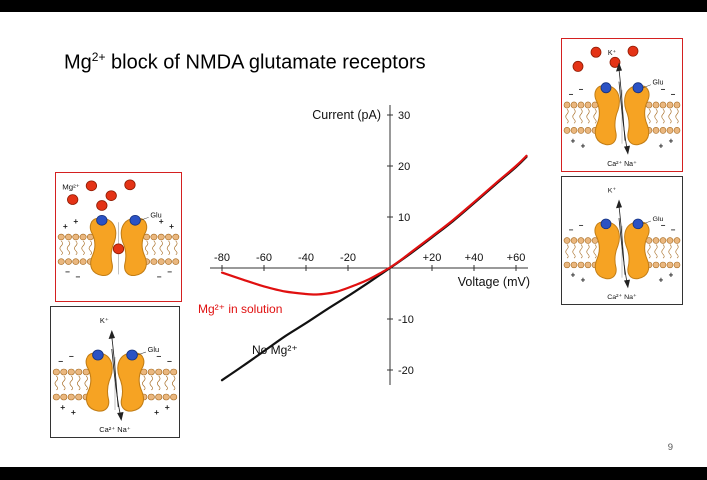 Image resolution: width=707 pixels, height=480 pixels. I want to click on svg-text: -10, so click(406, 320).